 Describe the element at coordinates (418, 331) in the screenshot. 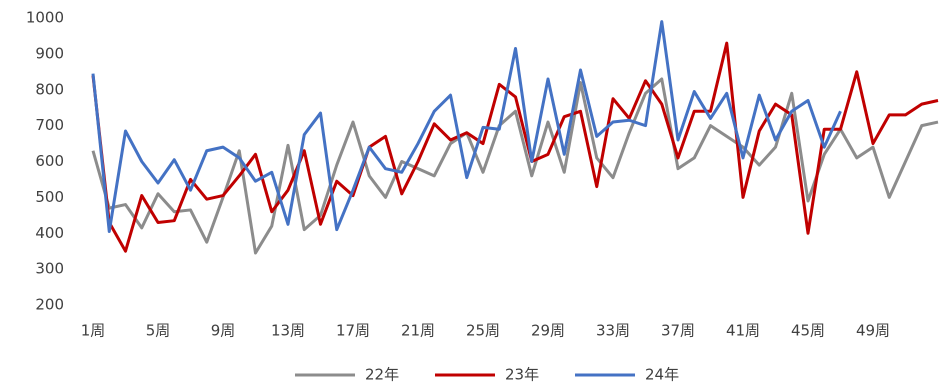

I see `x-tick-label: 21周` at that location.